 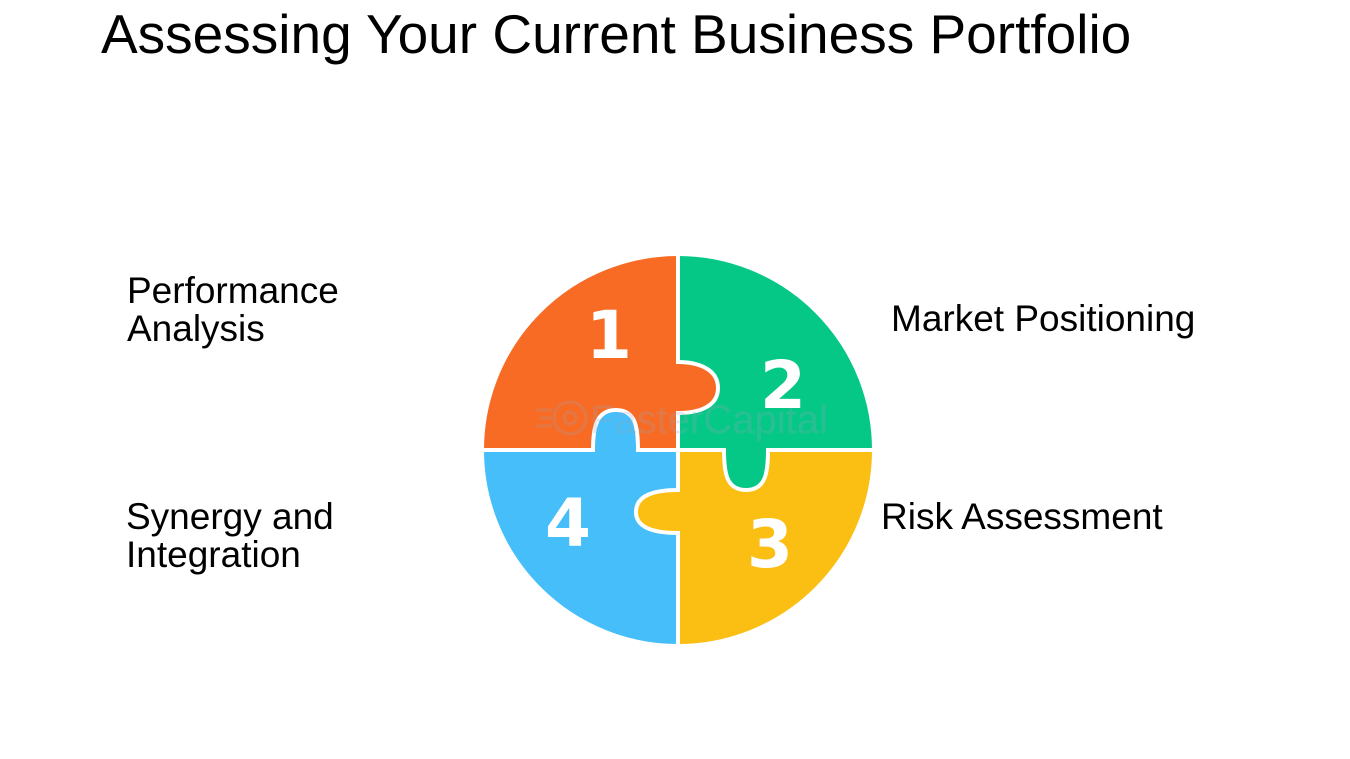 I want to click on label-performance-line-1: Performance, so click(x=233, y=290).